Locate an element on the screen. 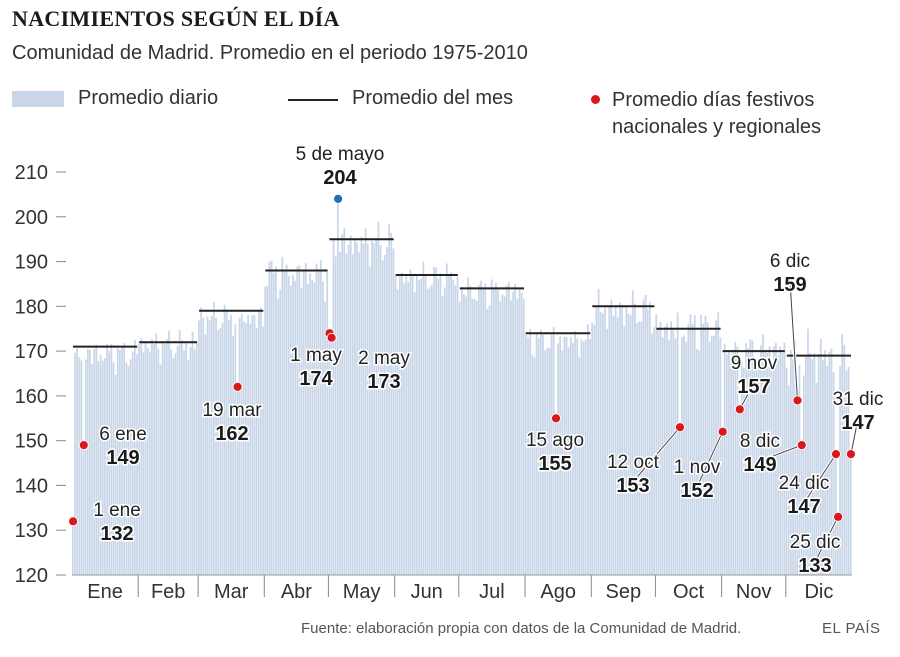  holiday-value-label: 174 is located at coordinates (316, 379).